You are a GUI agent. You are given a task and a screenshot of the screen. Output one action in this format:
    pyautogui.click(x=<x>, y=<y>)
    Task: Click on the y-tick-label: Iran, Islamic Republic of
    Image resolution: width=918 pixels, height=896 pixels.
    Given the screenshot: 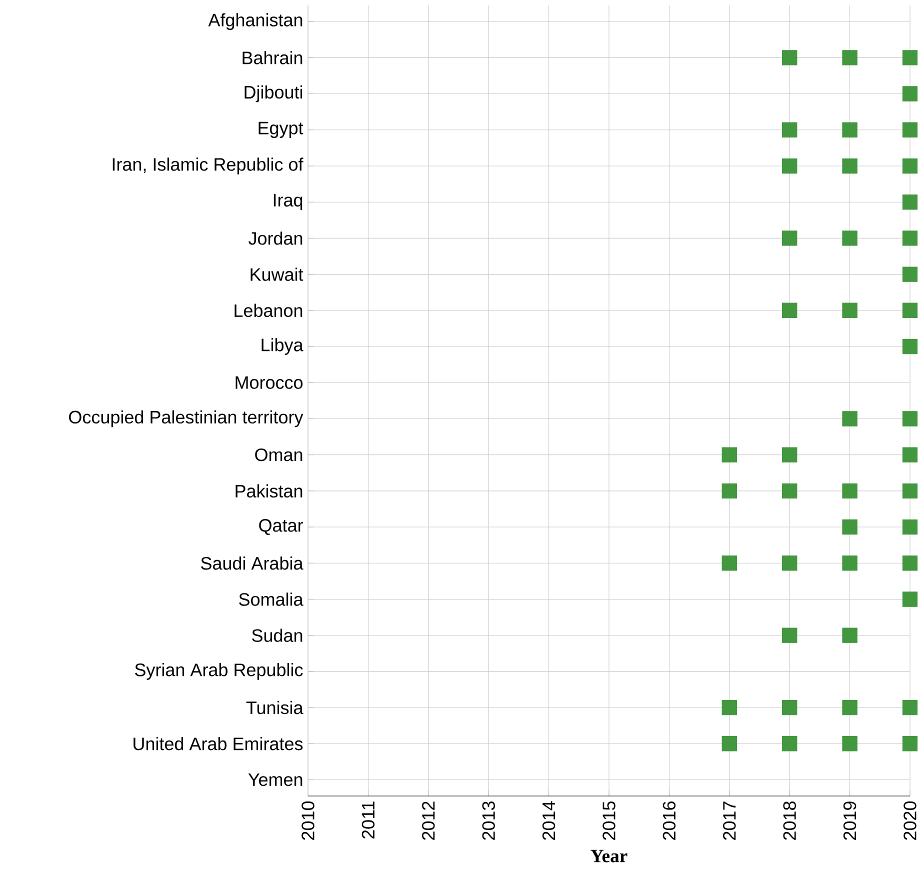 What is the action you would take?
    pyautogui.click(x=208, y=166)
    